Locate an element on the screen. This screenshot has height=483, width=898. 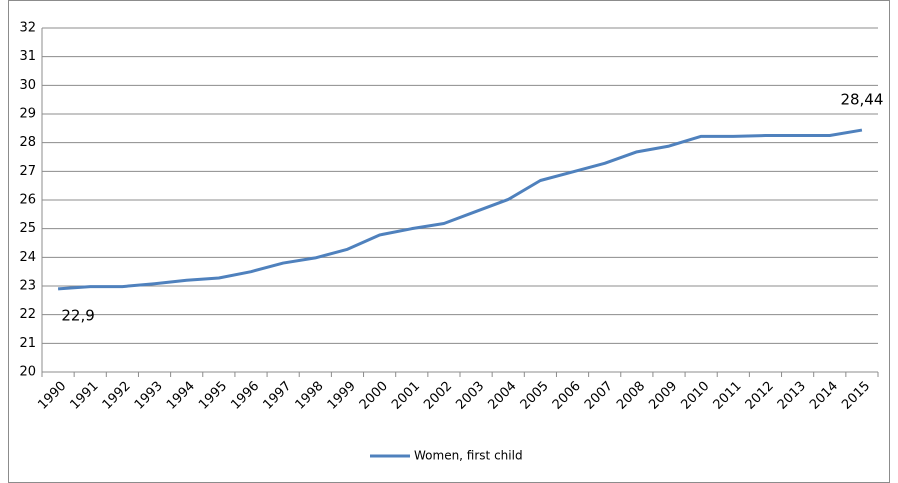
y-tick-label: 30 is located at coordinates (27, 85).